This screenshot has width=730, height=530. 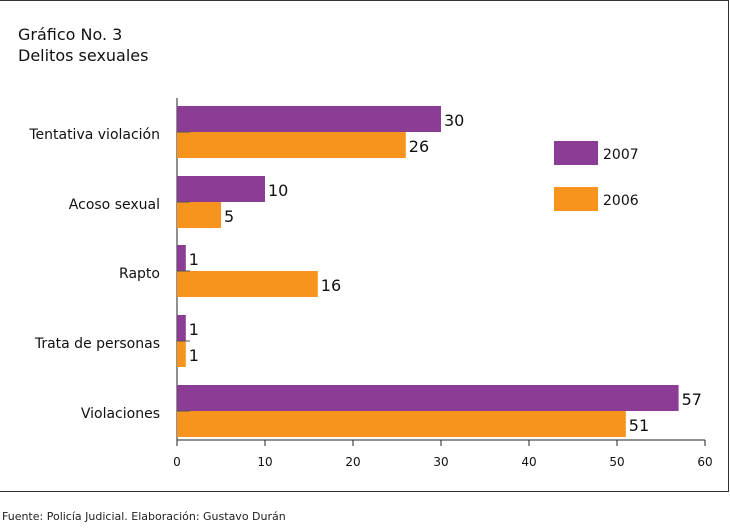 What do you see at coordinates (419, 146) in the screenshot?
I see `bar-value-label: 26` at bounding box center [419, 146].